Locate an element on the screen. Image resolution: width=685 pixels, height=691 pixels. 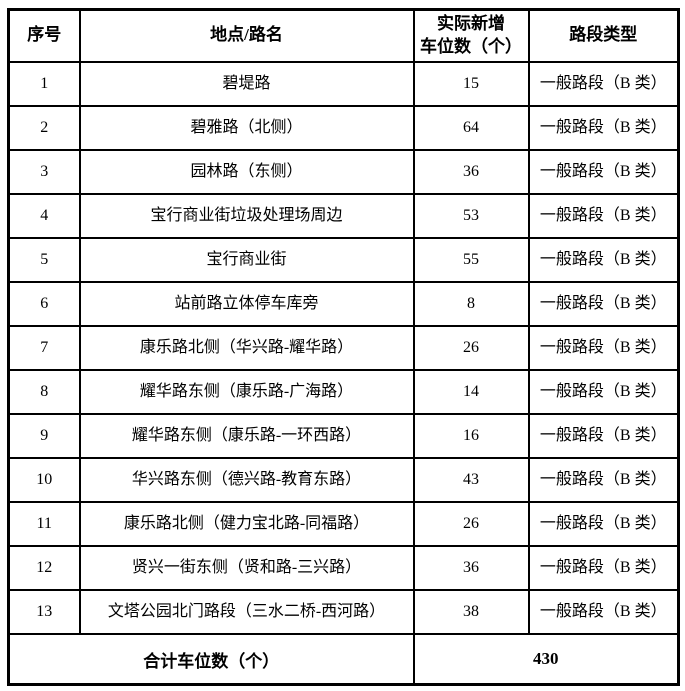
row-number-cell: 12 is located at coordinates (44, 567).